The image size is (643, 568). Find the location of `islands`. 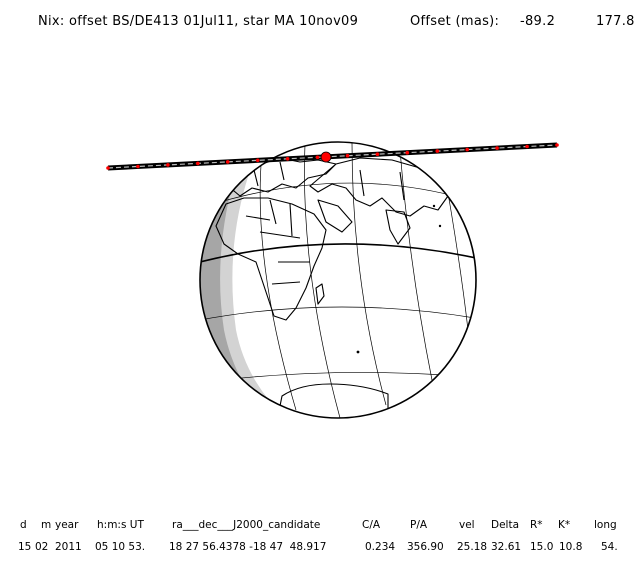

islands is located at coordinates (399, 279).